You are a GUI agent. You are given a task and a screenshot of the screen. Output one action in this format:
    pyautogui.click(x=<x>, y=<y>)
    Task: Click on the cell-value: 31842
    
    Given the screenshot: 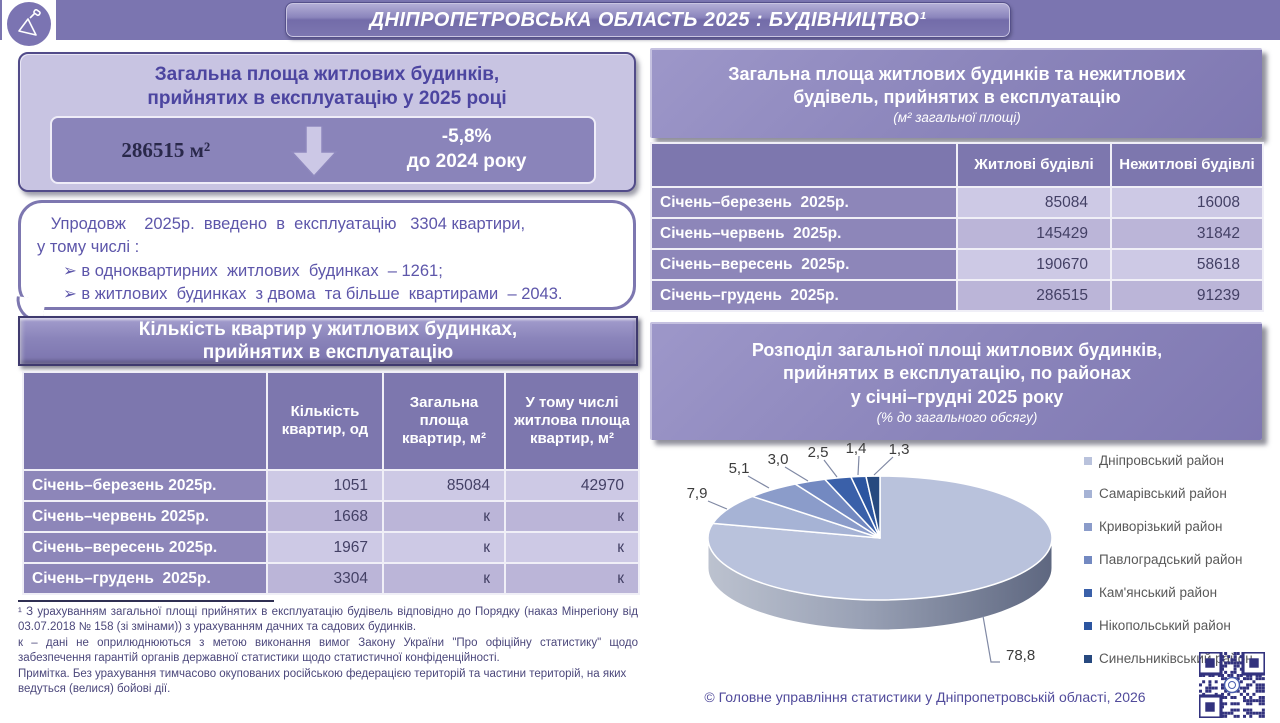 What is the action you would take?
    pyautogui.click(x=1187, y=233)
    